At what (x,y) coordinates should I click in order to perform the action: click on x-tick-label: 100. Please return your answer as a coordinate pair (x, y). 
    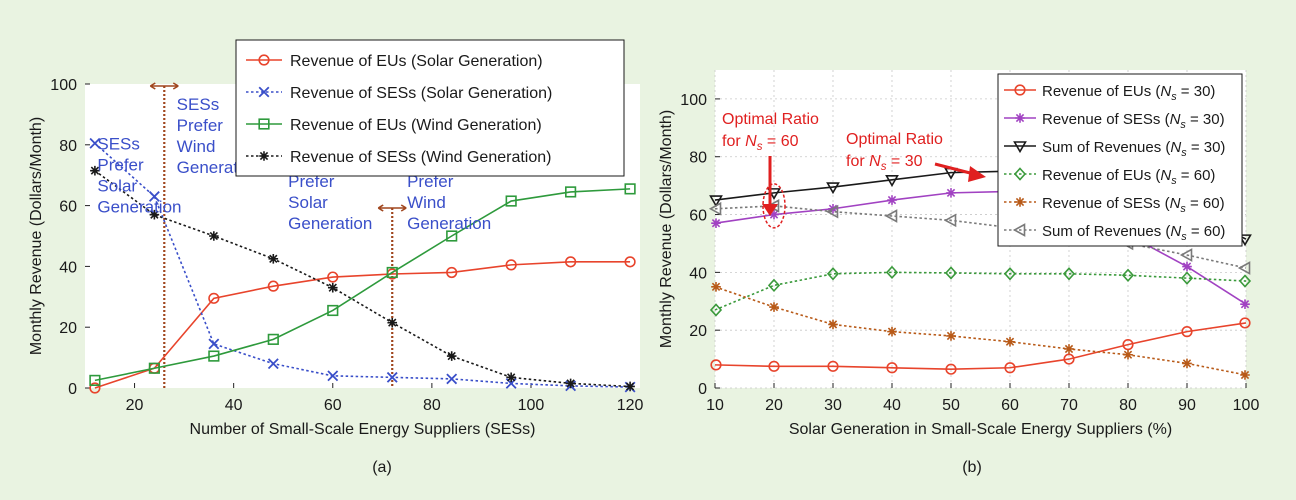
    Looking at the image, I should click on (1246, 405).